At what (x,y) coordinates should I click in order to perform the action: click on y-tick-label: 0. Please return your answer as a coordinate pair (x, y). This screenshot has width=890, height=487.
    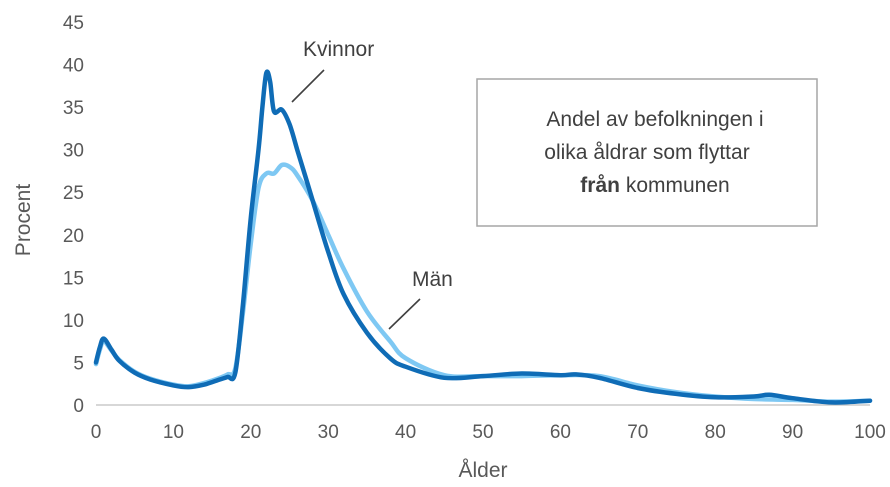
    Looking at the image, I should click on (78, 406).